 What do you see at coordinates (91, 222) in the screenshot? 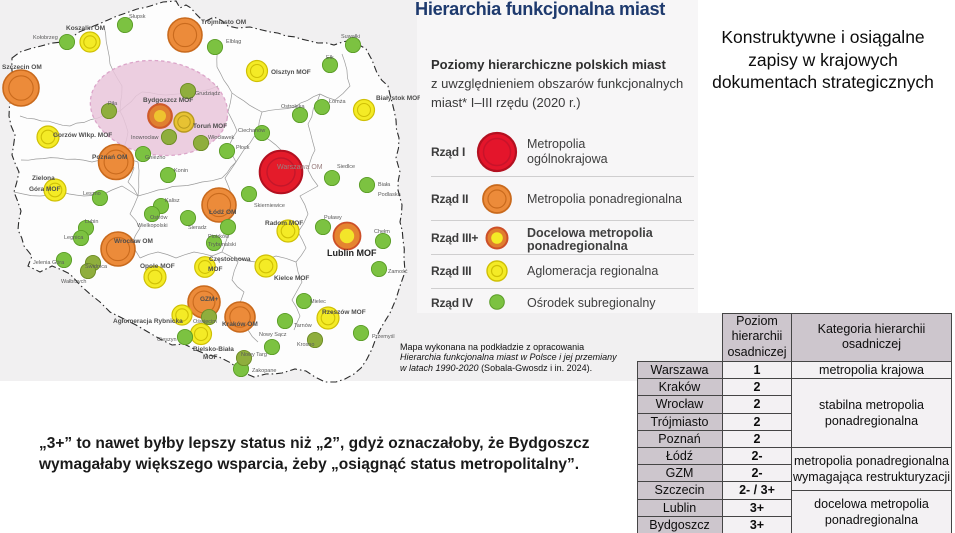
I see `svg-text: Lubin` at bounding box center [91, 222].